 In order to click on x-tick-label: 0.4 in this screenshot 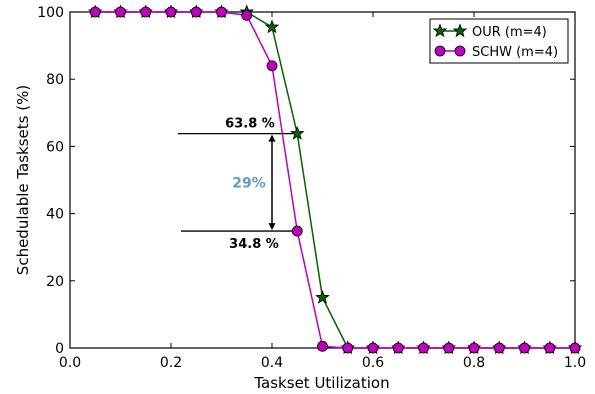, I will do `click(272, 363)`.